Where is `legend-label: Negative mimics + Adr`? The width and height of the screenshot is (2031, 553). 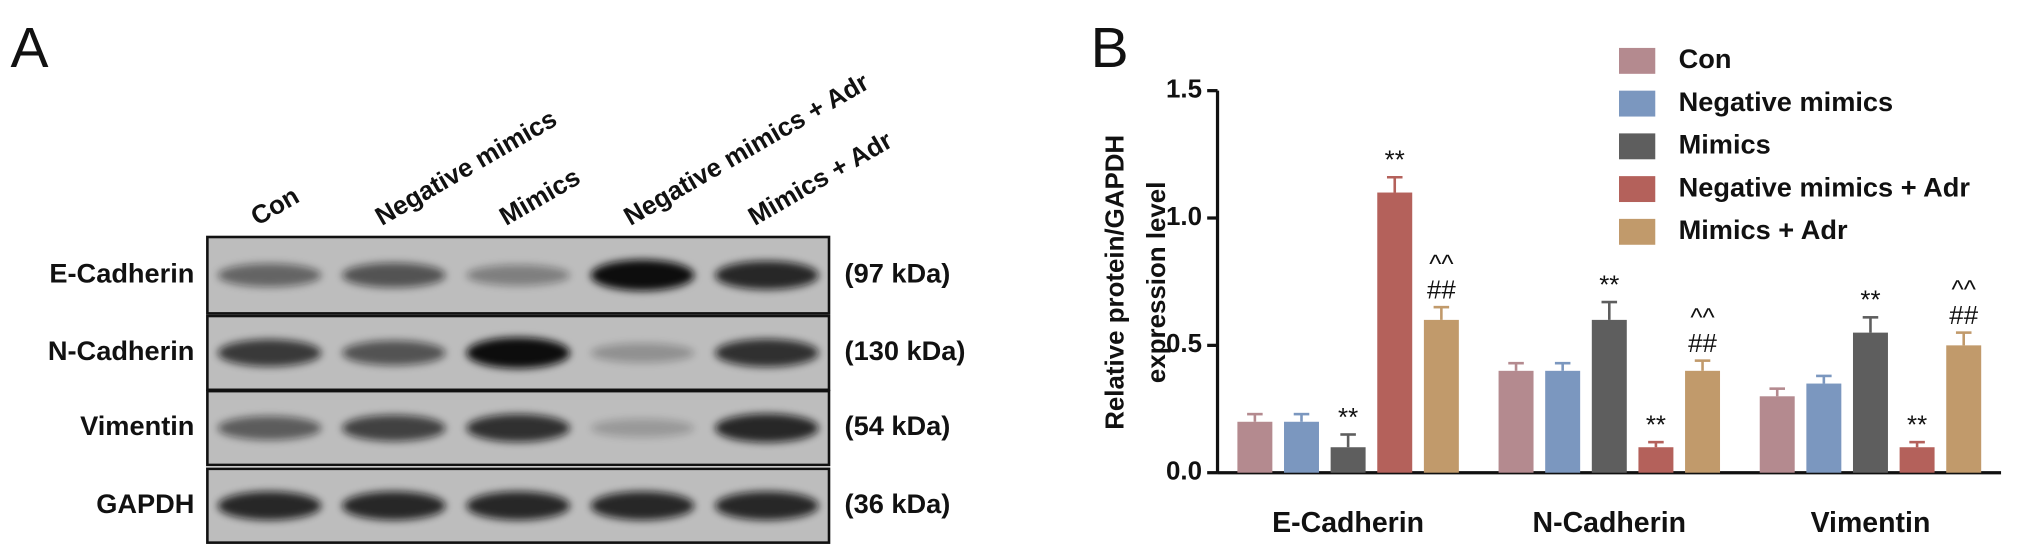 legend-label: Negative mimics + Adr is located at coordinates (1825, 186).